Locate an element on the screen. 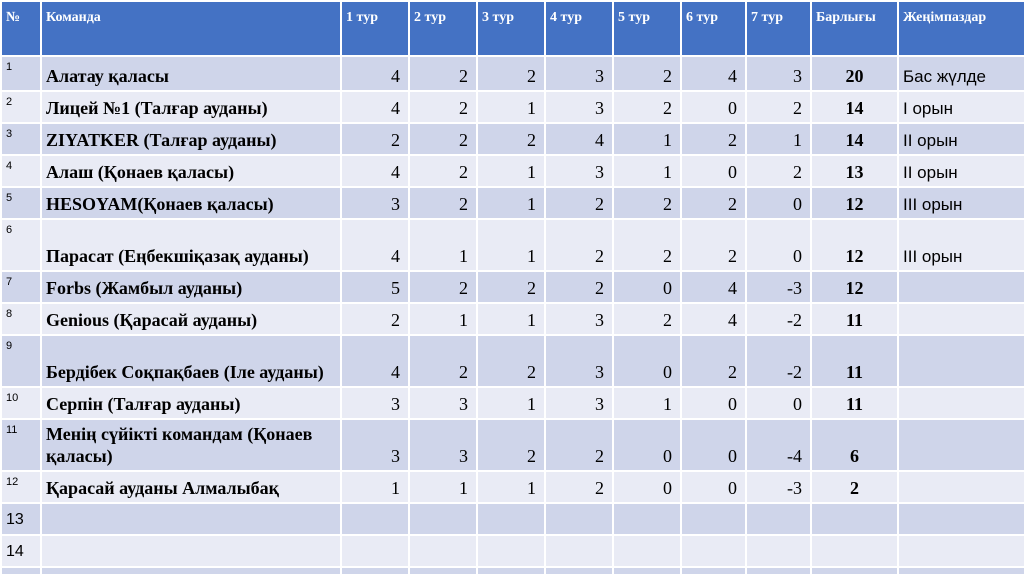  header-cell: Команда is located at coordinates (191, 28).